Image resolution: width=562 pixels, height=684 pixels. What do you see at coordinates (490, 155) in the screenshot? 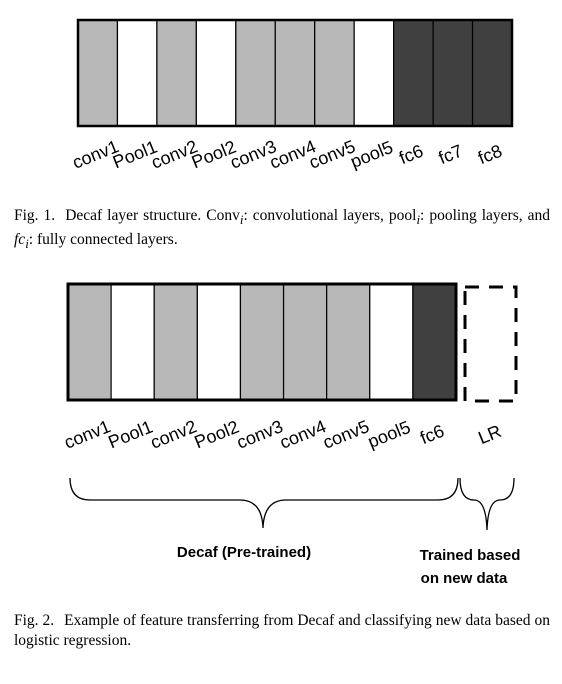
I see `fig1-label-fc8: fc8` at bounding box center [490, 155].